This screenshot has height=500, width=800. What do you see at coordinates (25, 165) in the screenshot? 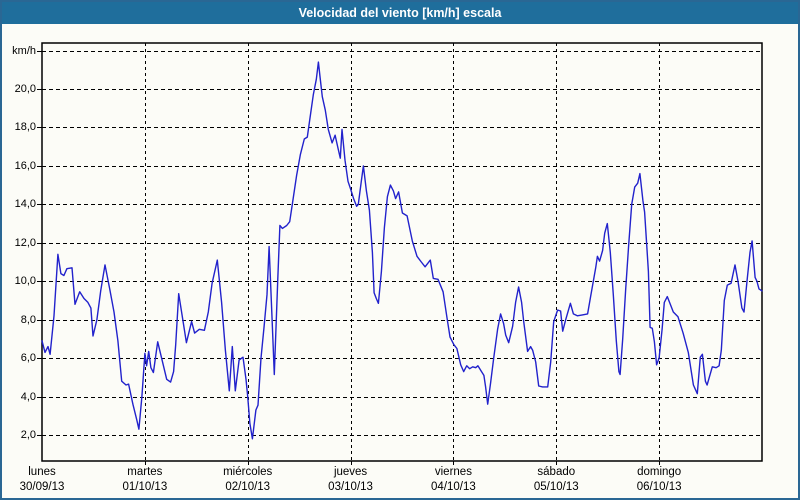
I see `y-tick-label: 16,0` at bounding box center [25, 165].